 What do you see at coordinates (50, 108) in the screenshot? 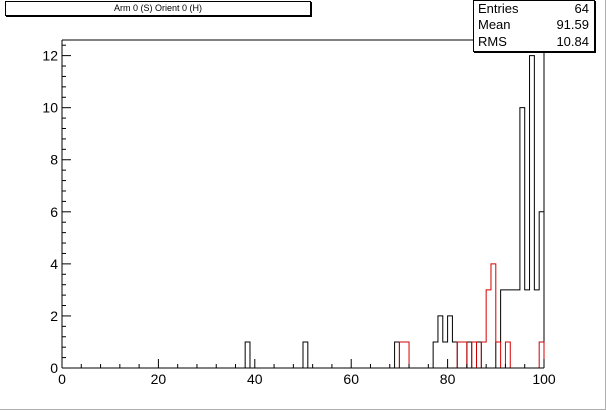
I see `y-tick-label: 10` at bounding box center [50, 108].